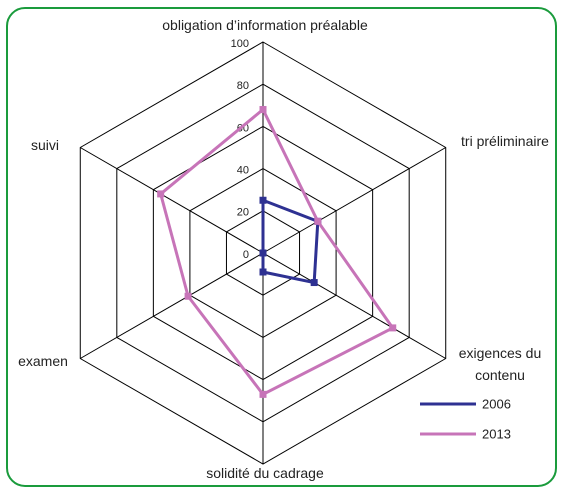 Image resolution: width=563 pixels, height=491 pixels. Describe the element at coordinates (265, 25) in the screenshot. I see `axis-label: obligation d’information préalable` at that location.